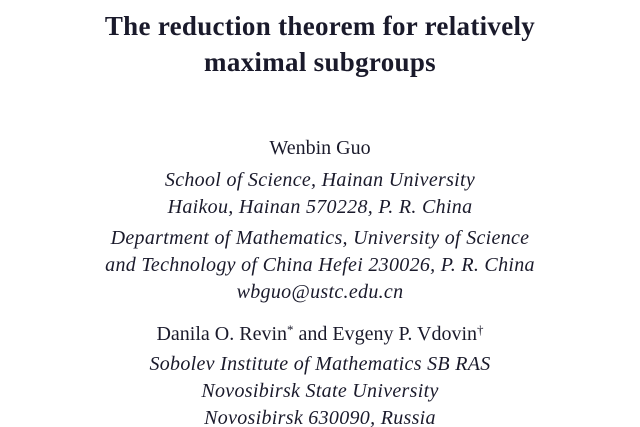 The height and width of the screenshot is (427, 640). I want to click on author1-affiliation-line1: School of Science, Hainan University, so click(320, 180).